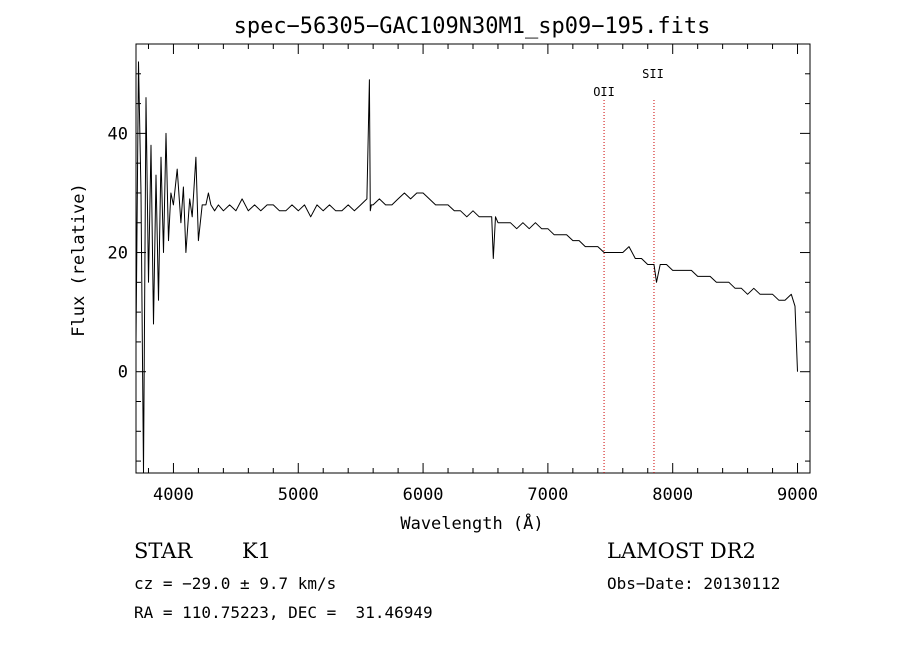  Describe the element at coordinates (79, 260) in the screenshot. I see `y-axis-label: Flux (relative)` at that location.